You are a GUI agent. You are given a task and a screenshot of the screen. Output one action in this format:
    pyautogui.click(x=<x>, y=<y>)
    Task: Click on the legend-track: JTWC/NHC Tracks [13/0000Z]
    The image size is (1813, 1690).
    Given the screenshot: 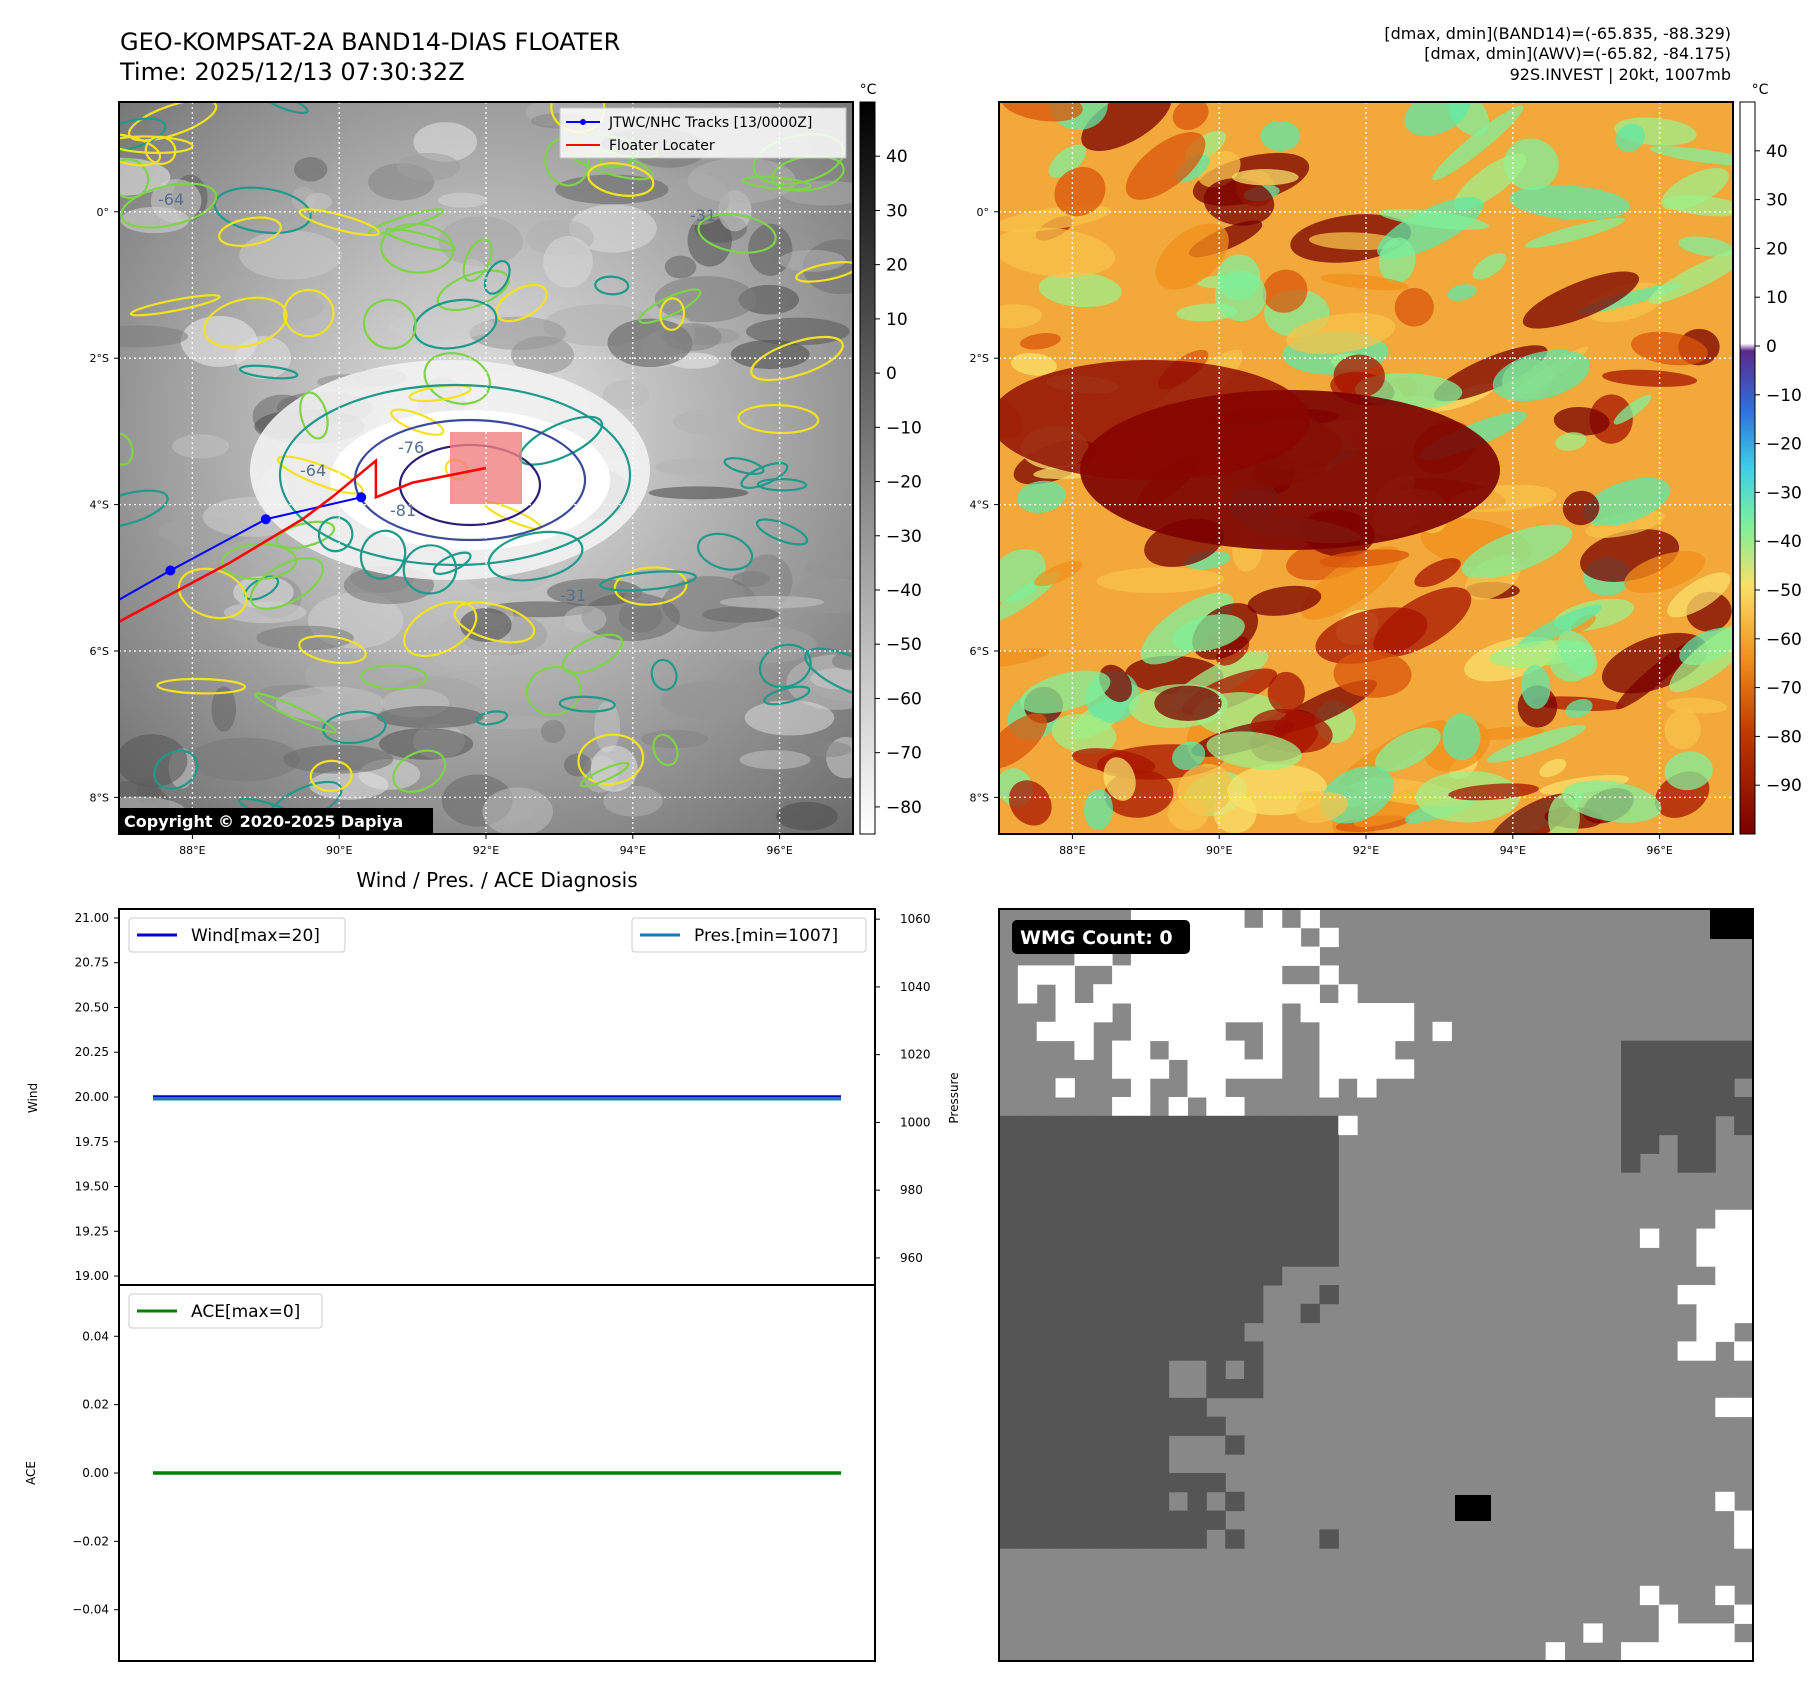 What is the action you would take?
    pyautogui.click(x=710, y=123)
    